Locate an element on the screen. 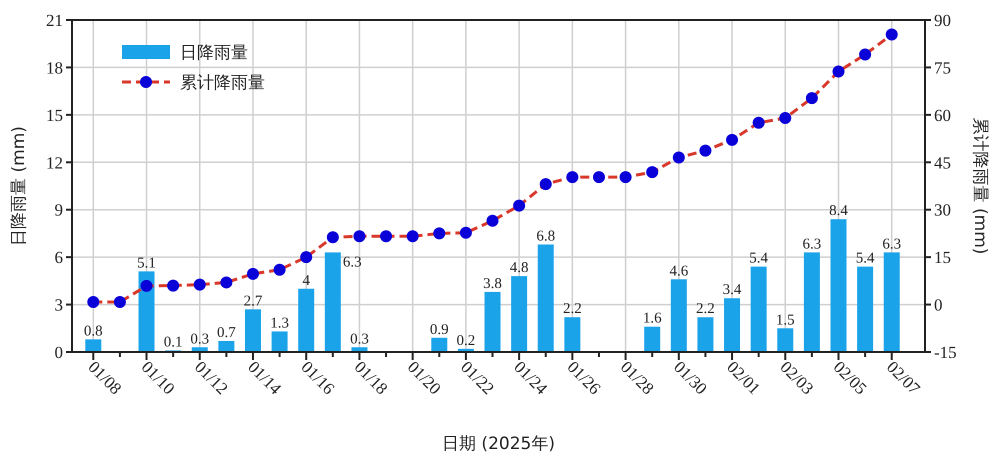 The height and width of the screenshot is (459, 995). data-label: 5.1 is located at coordinates (146, 263).